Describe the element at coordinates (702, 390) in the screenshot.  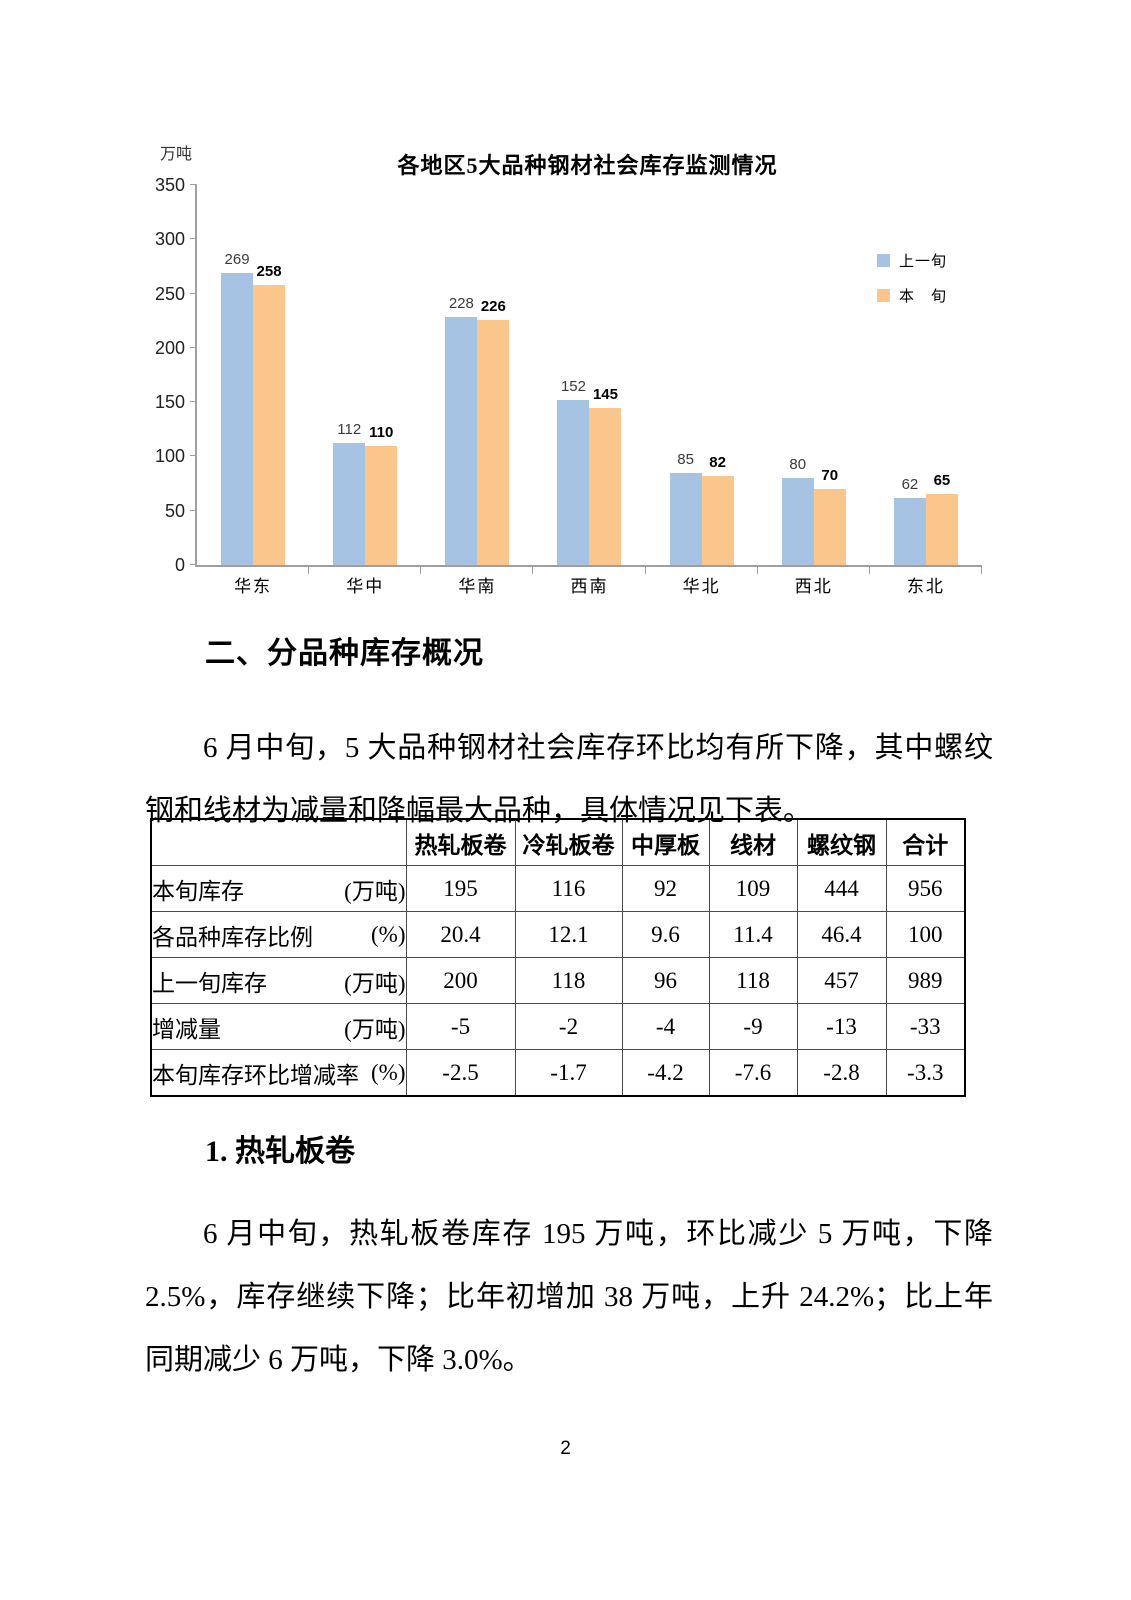
I see `category-group: 85 82 华北` at that location.